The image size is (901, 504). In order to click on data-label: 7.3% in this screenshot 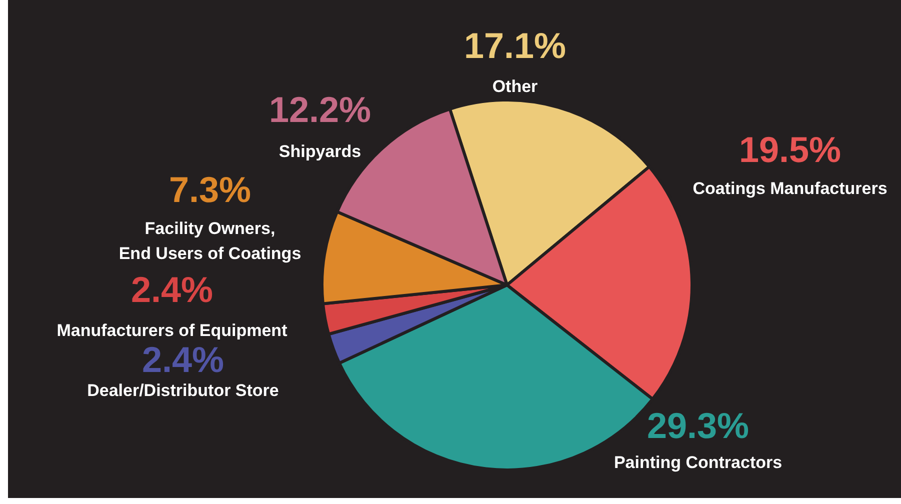, I will do `click(210, 189)`.